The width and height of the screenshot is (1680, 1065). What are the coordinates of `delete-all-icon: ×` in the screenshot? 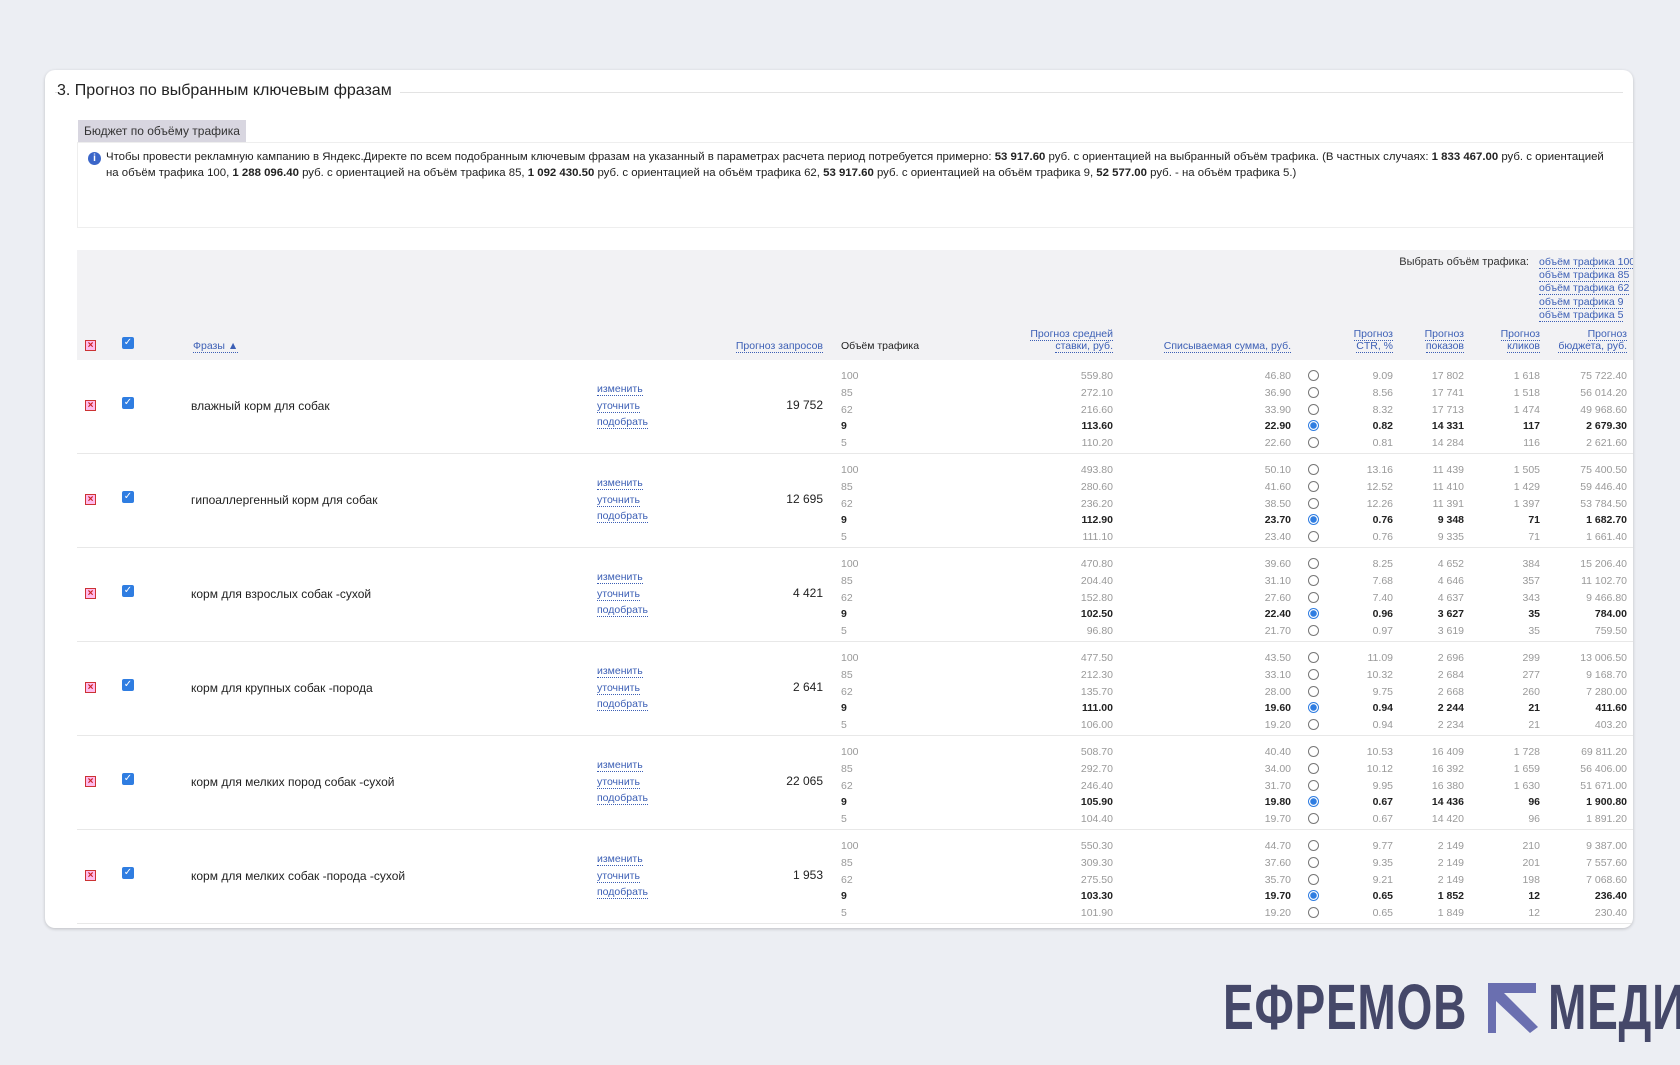 It's located at (90, 345).